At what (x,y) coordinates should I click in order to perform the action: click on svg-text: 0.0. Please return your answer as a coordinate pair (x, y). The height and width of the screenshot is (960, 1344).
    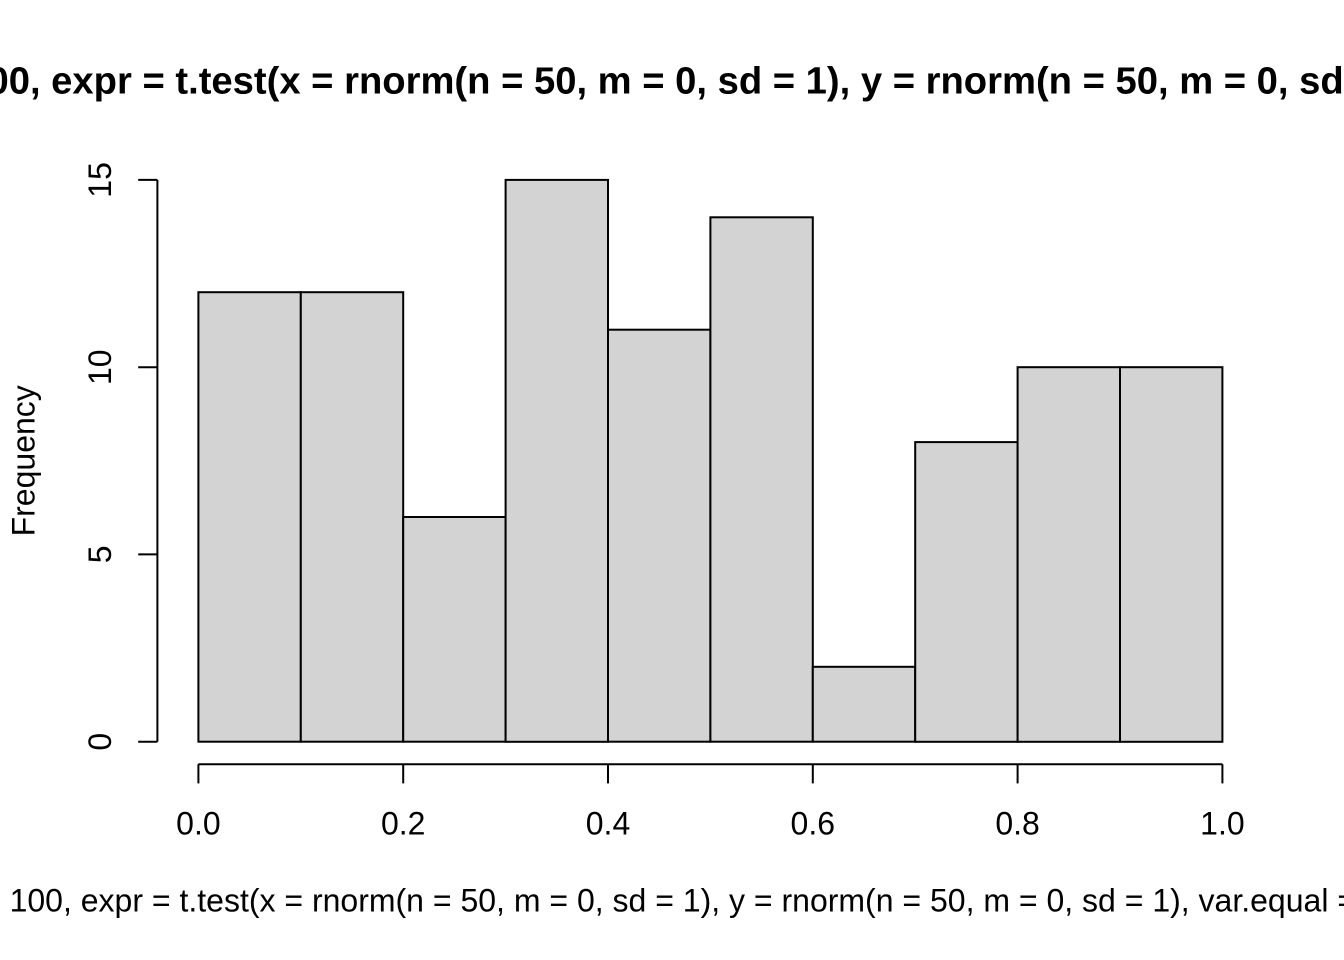
    Looking at the image, I should click on (198, 824).